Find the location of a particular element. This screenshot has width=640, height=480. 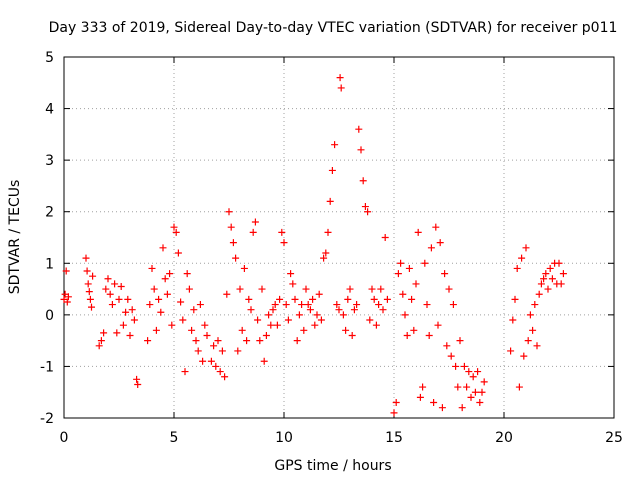

x-tick-label: 25 is located at coordinates (614, 438).